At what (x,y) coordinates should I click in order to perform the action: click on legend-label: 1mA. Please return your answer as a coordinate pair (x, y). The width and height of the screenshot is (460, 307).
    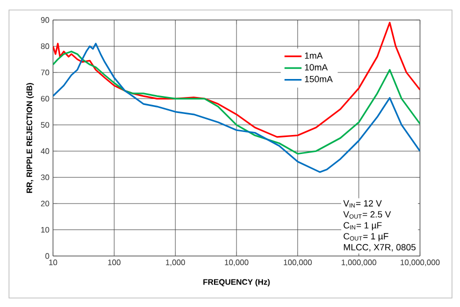
    Looking at the image, I should click on (314, 55).